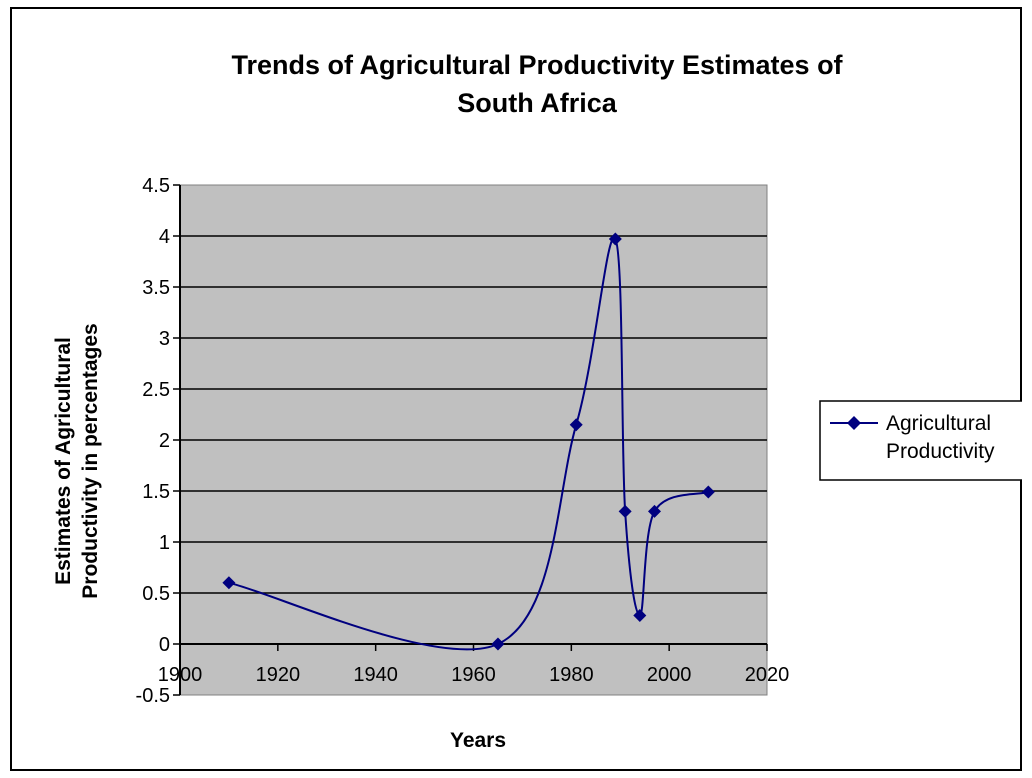 Image resolution: width=1032 pixels, height=778 pixels. What do you see at coordinates (180, 675) in the screenshot?
I see `x-tick-label: 1900` at bounding box center [180, 675].